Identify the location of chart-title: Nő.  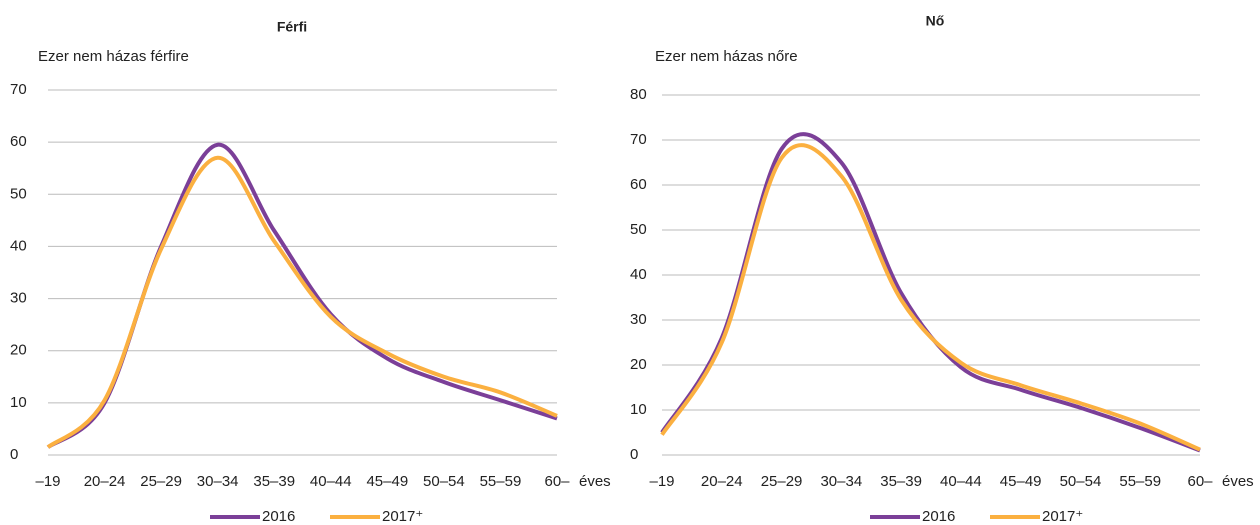
(935, 21).